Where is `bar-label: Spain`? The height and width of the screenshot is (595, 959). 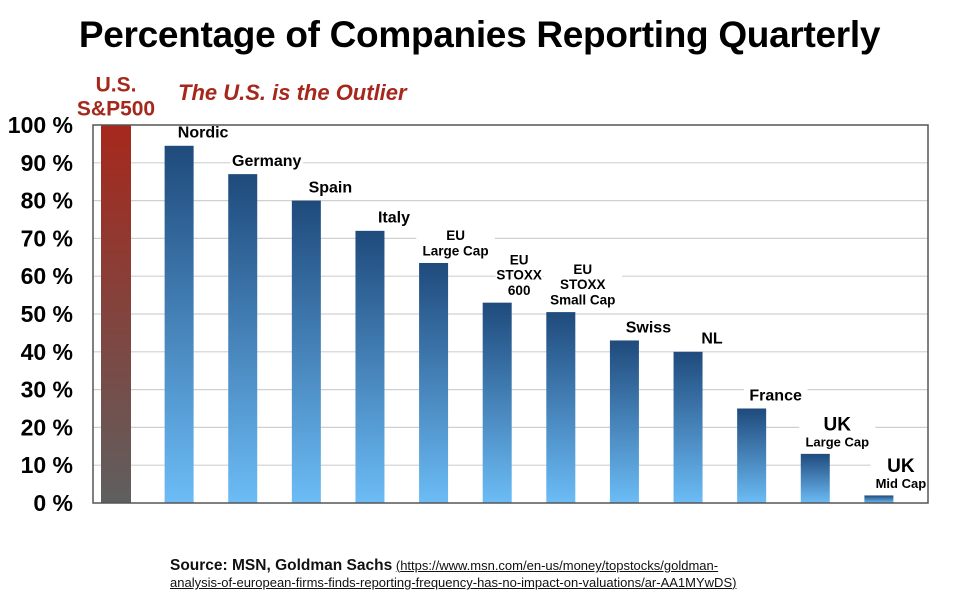 bar-label: Spain is located at coordinates (331, 187).